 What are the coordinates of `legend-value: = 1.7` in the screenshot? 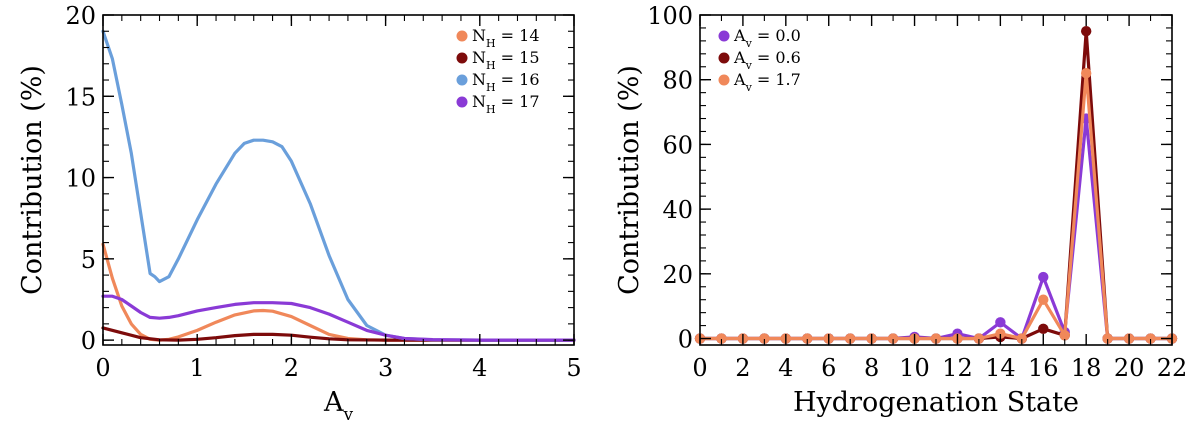 It's located at (776, 79).